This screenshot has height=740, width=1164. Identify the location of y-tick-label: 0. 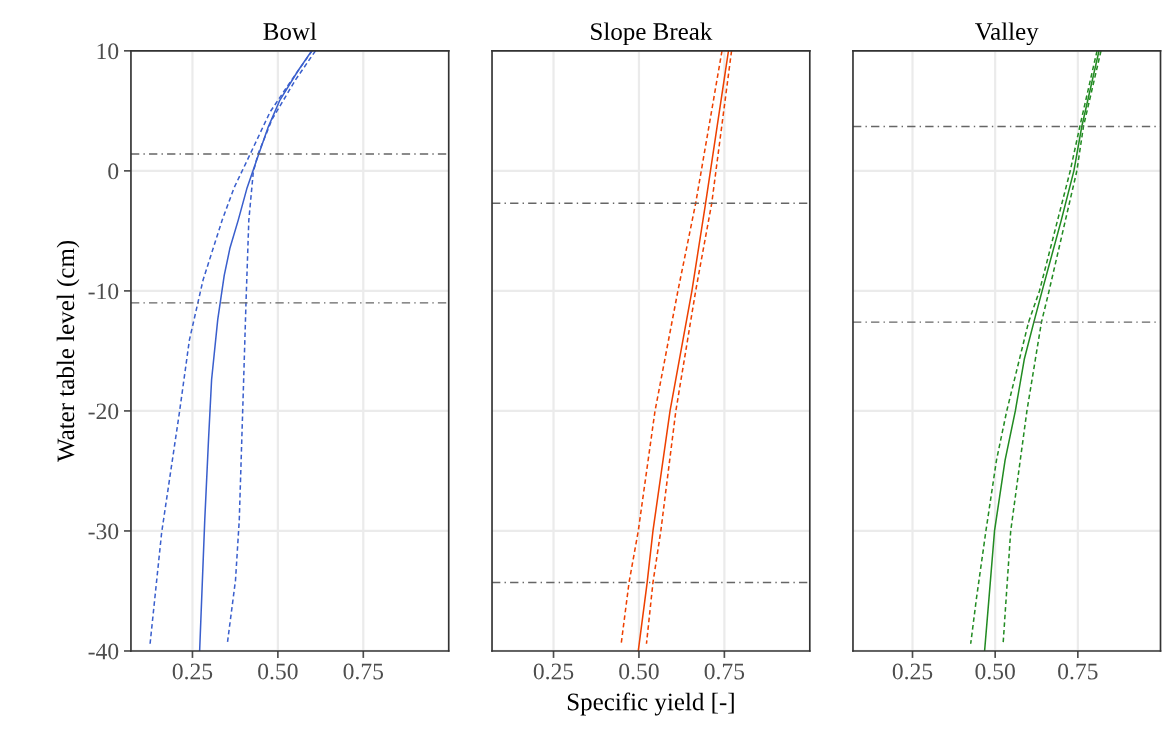
(113, 171).